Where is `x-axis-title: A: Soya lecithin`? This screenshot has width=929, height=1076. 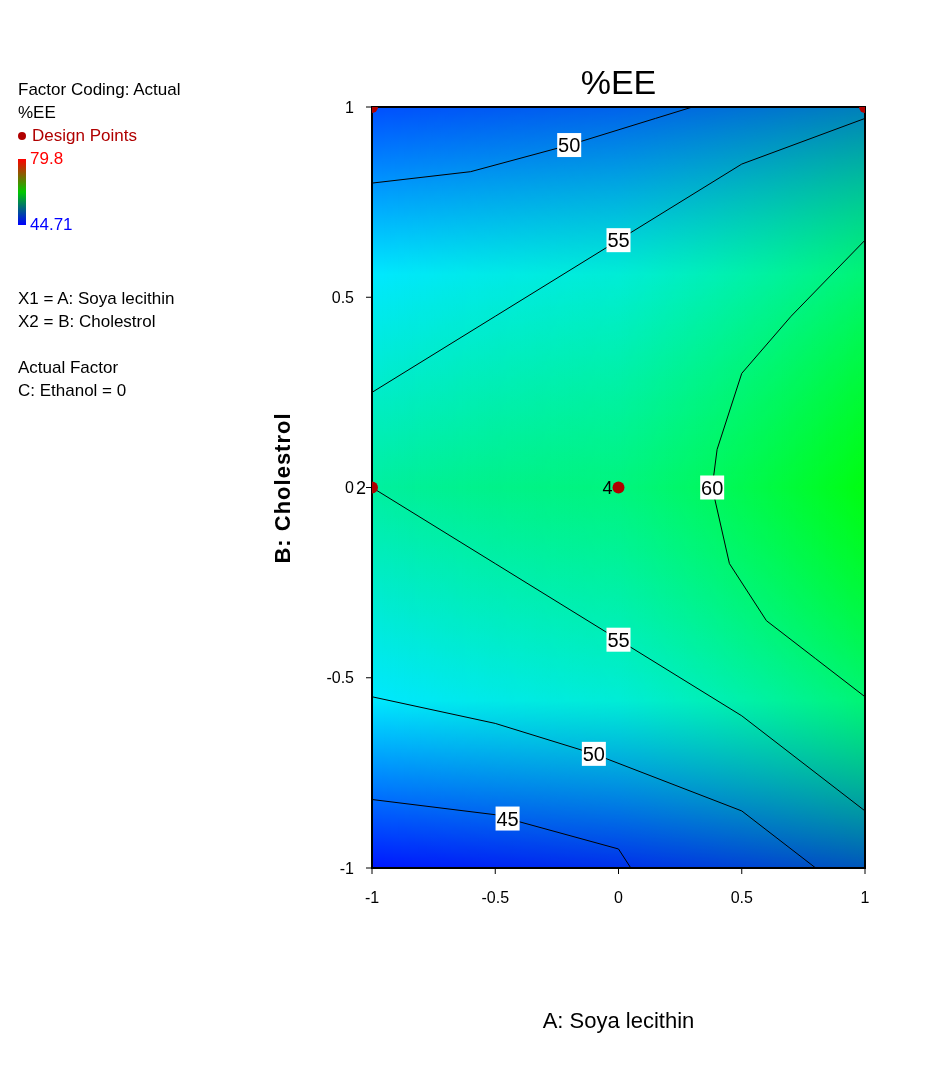 x-axis-title: A: Soya lecithin is located at coordinates (618, 1021).